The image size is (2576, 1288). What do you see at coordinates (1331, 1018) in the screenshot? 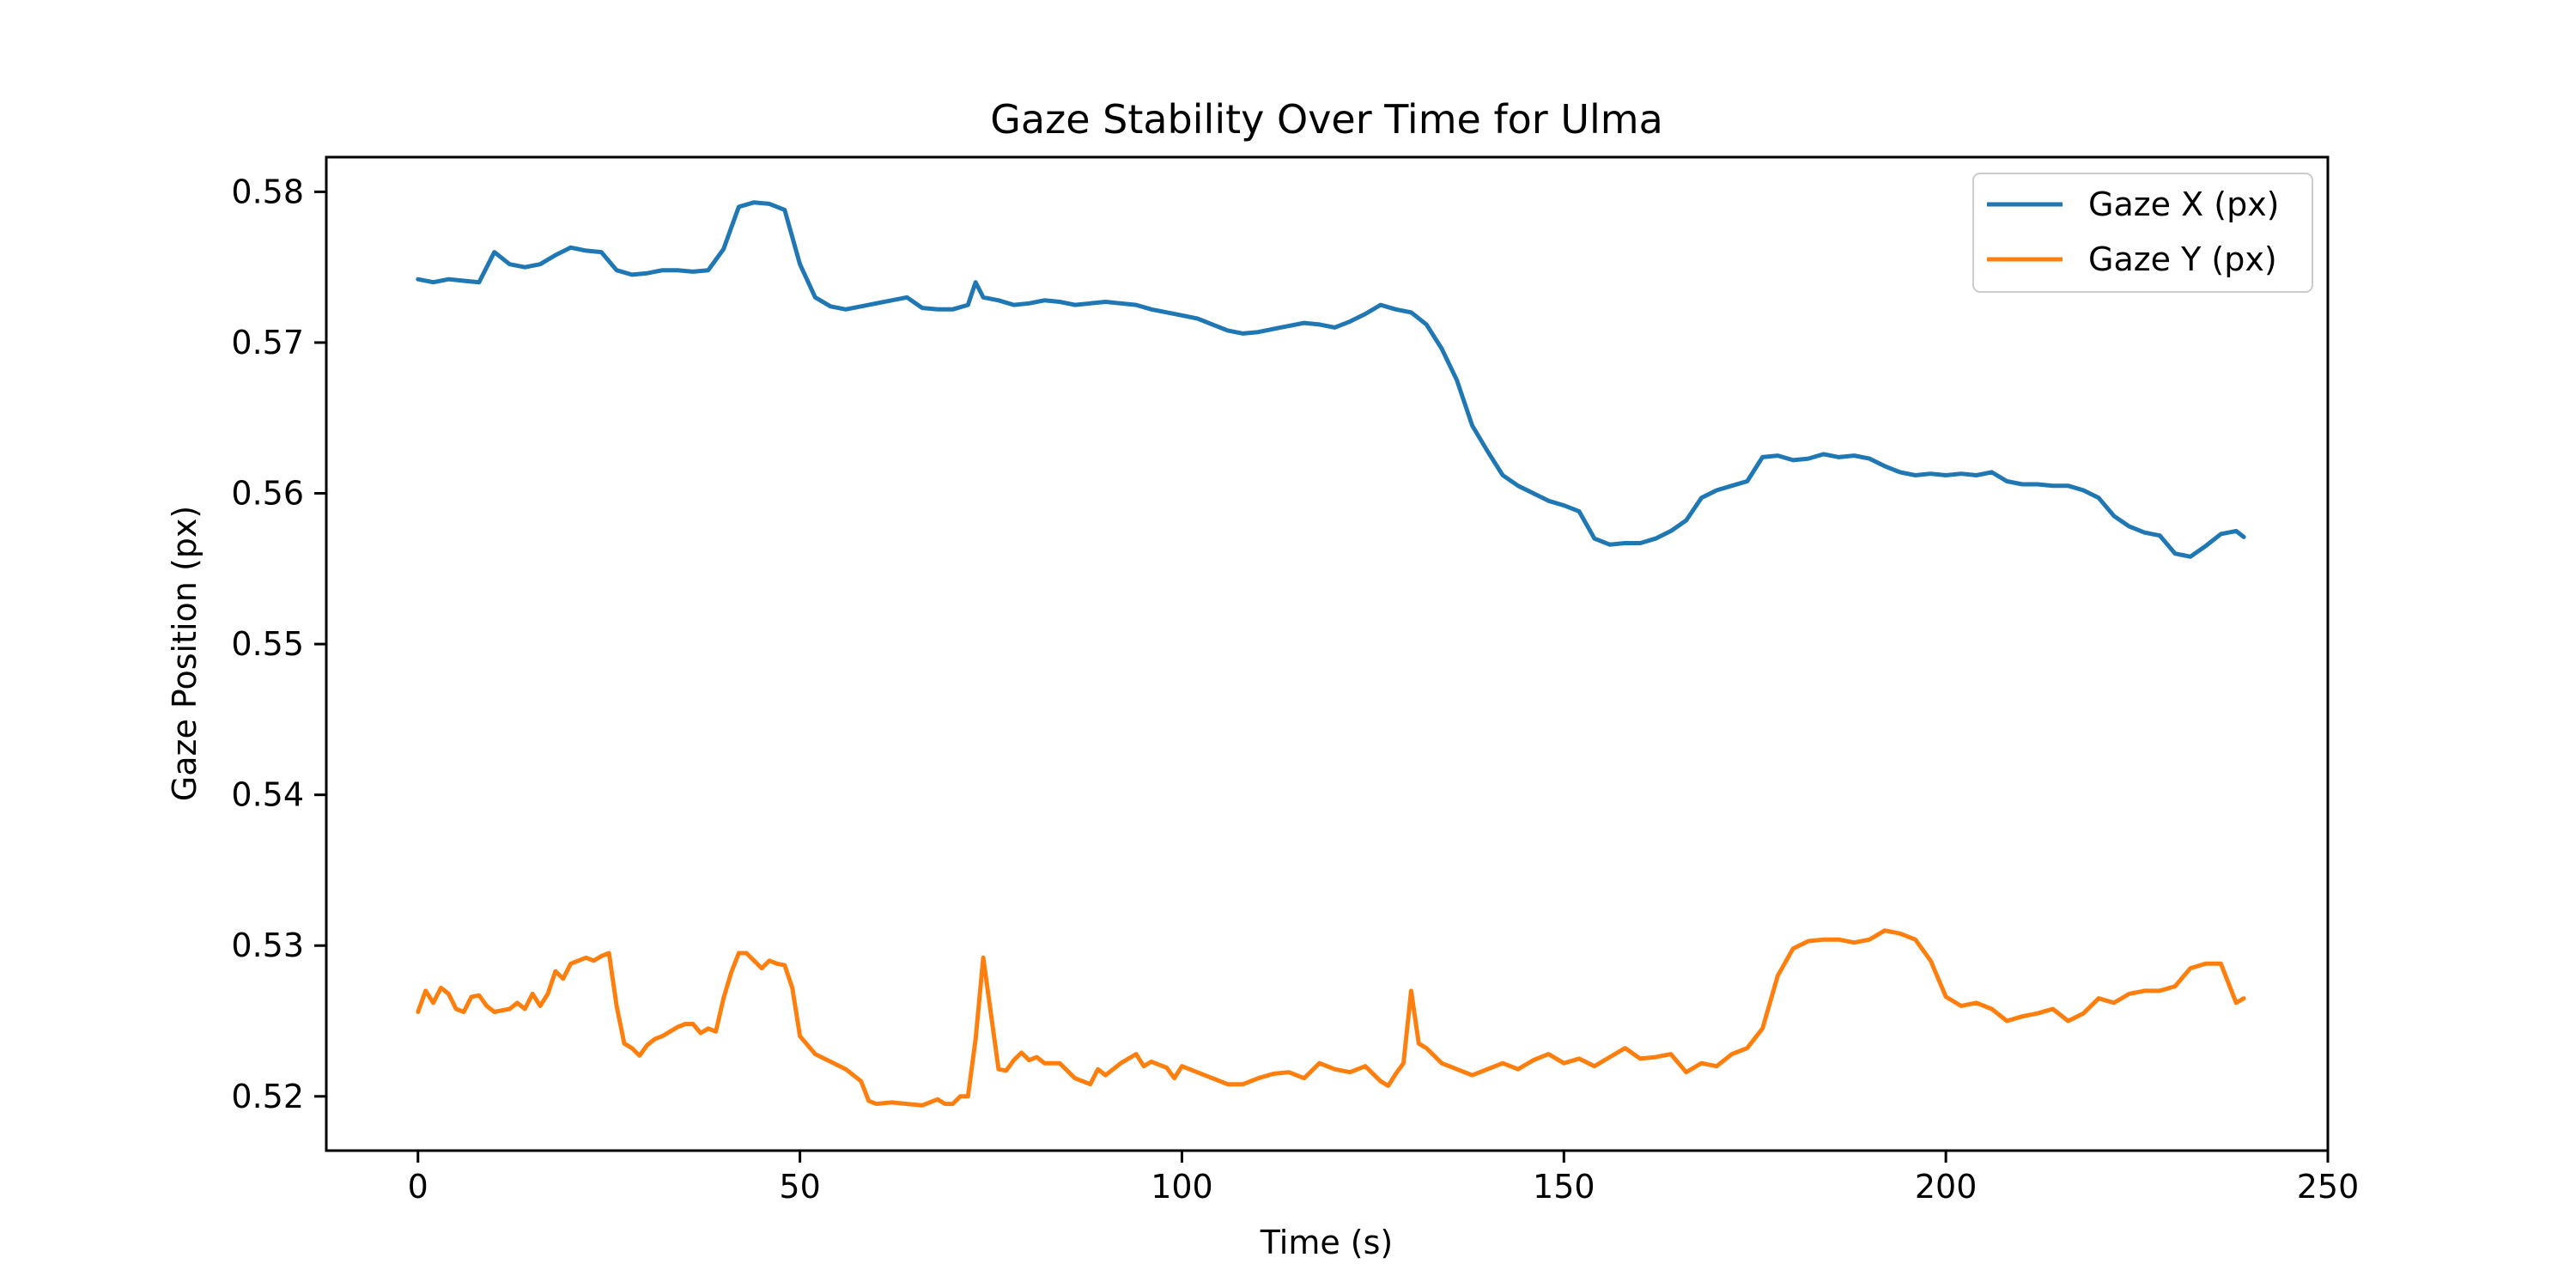
I see `series-line-gaze-y` at bounding box center [1331, 1018].